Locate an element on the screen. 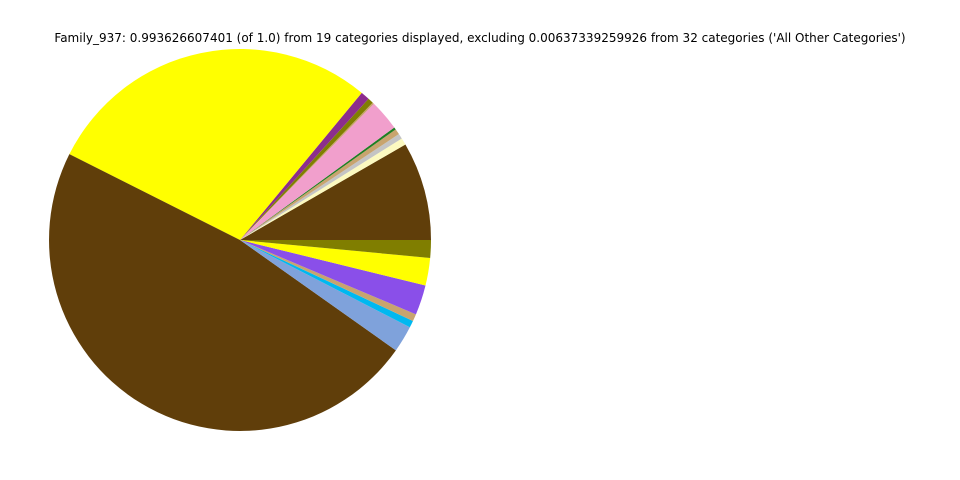 This screenshot has width=960, height=480. pie-slice-yellow-small is located at coordinates (335, 263).